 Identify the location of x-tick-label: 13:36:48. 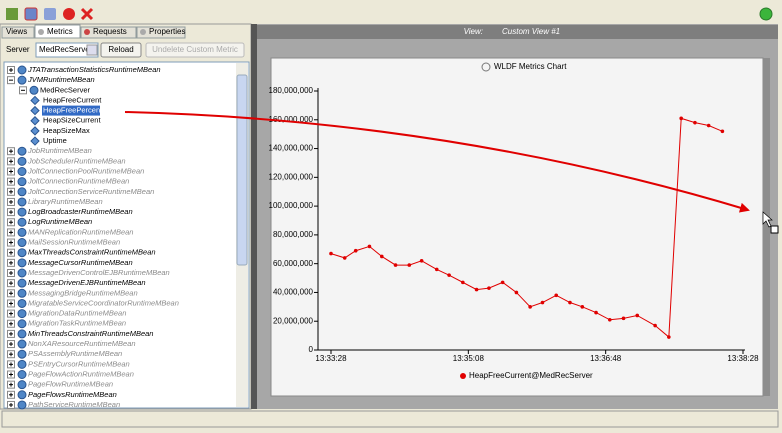
(606, 358).